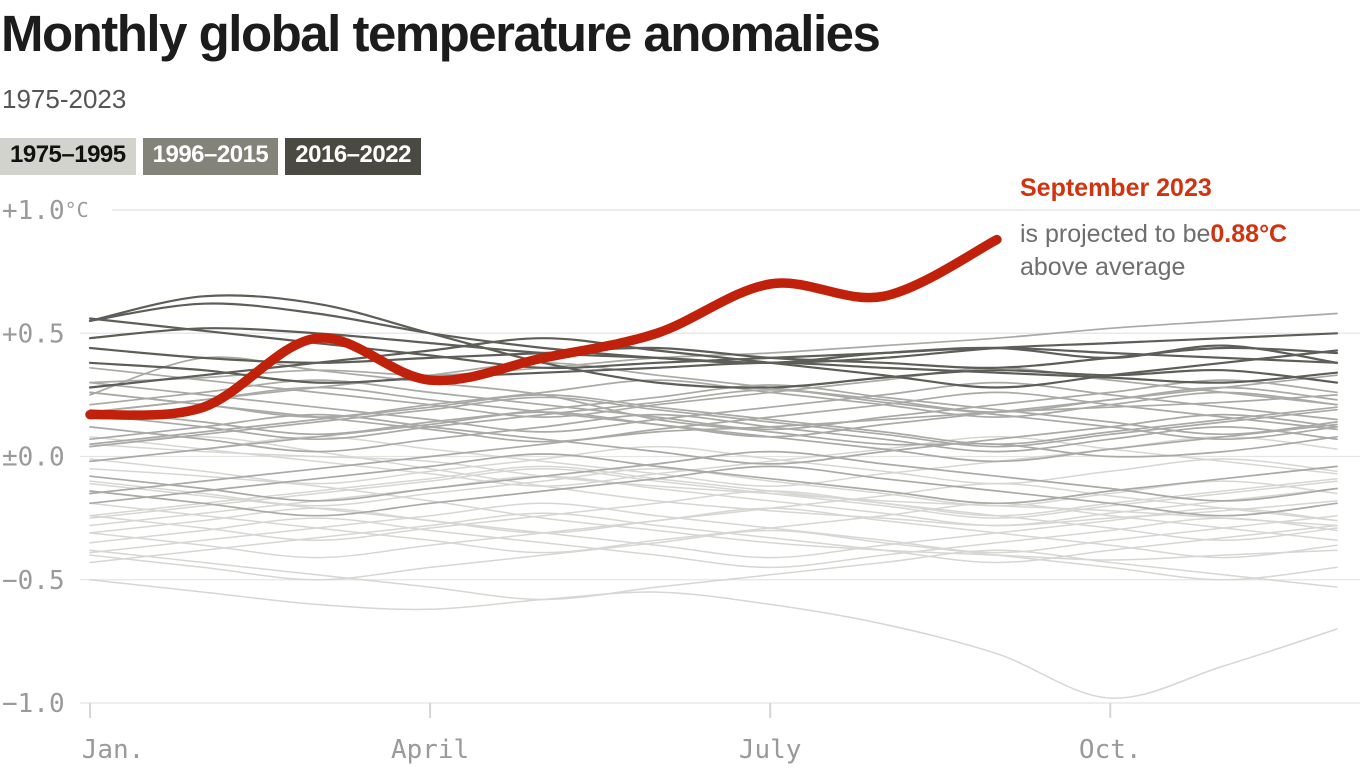  I want to click on x-axis-tick-label: Oct., so click(1110, 750).